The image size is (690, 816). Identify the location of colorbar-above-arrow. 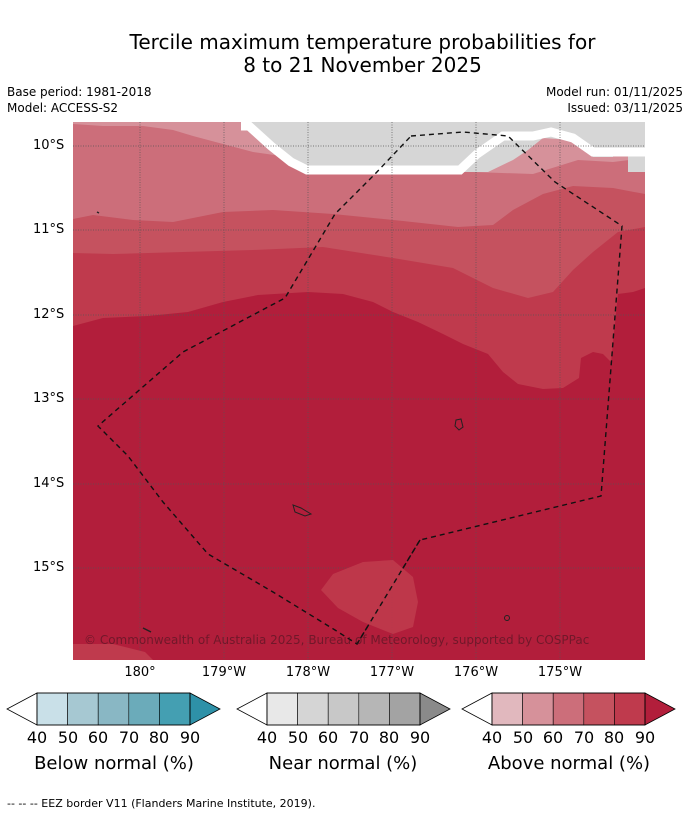
(660, 709).